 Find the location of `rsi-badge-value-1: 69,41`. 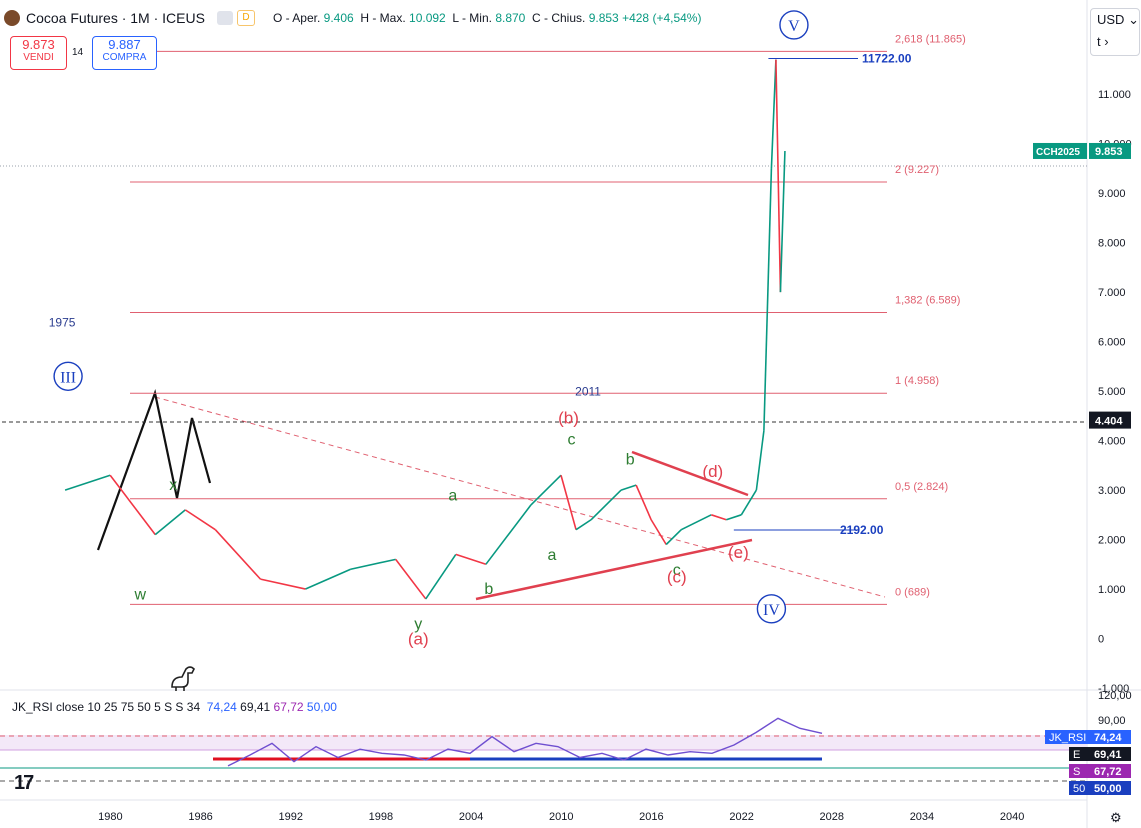

rsi-badge-value-1: 69,41 is located at coordinates (1108, 755).